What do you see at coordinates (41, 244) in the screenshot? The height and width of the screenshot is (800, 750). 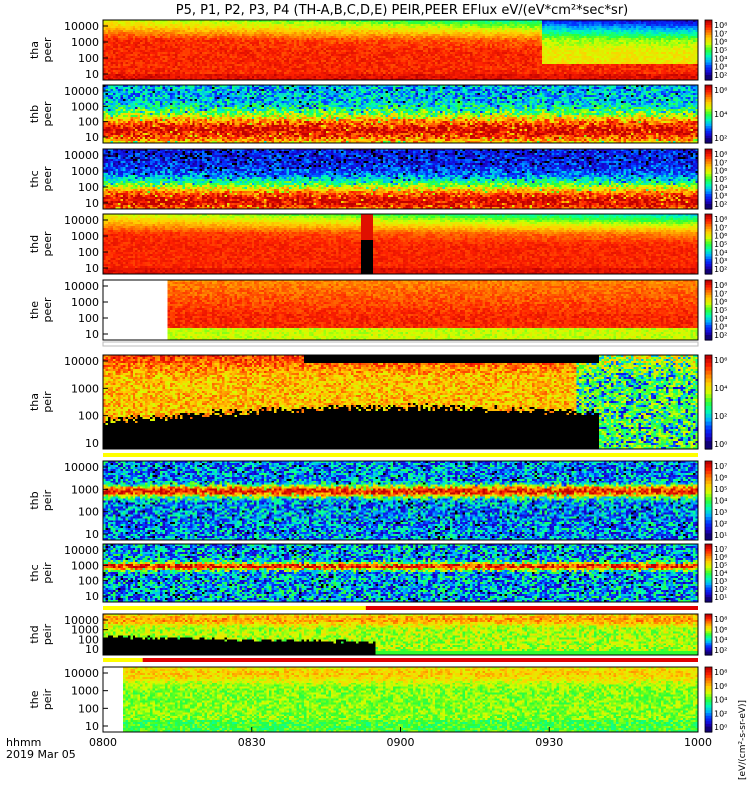 I see `panel-ylabel-thd_peer: thdpeer` at bounding box center [41, 244].